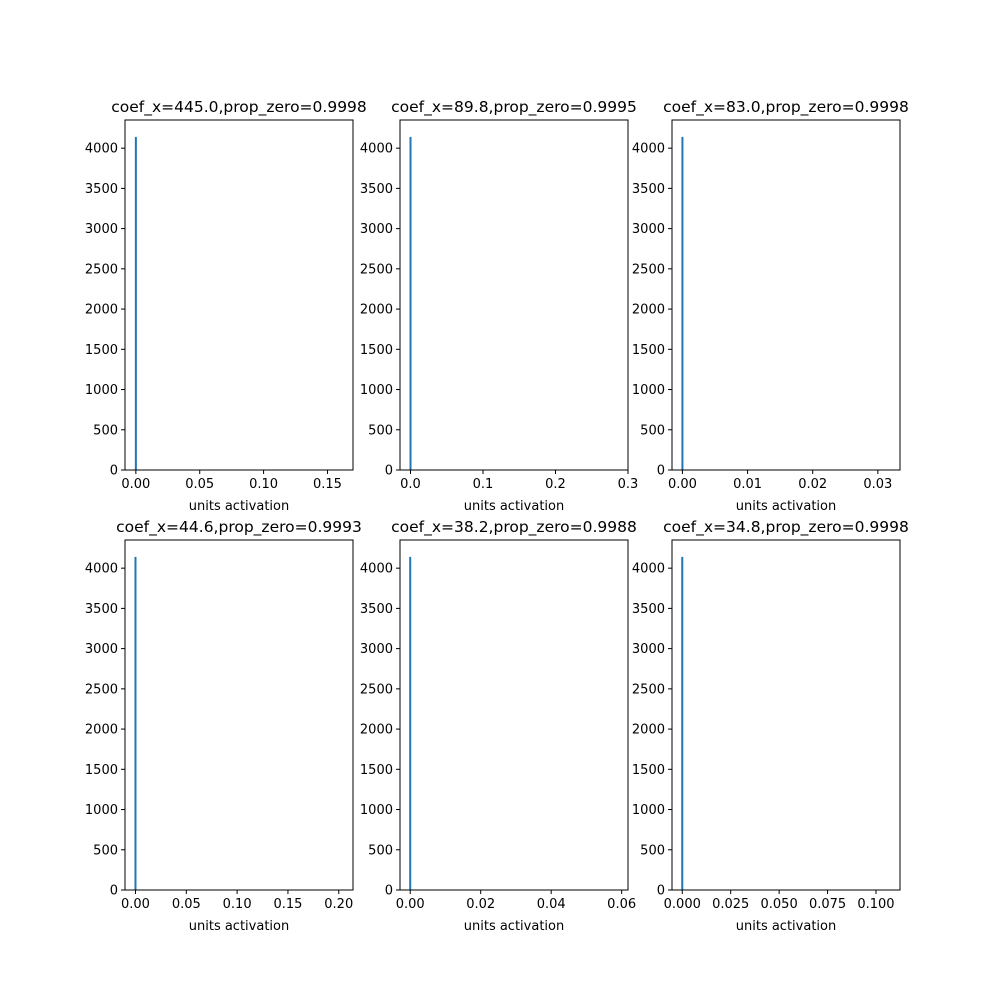  I want to click on x-tick-label: 0.025, so click(730, 904).